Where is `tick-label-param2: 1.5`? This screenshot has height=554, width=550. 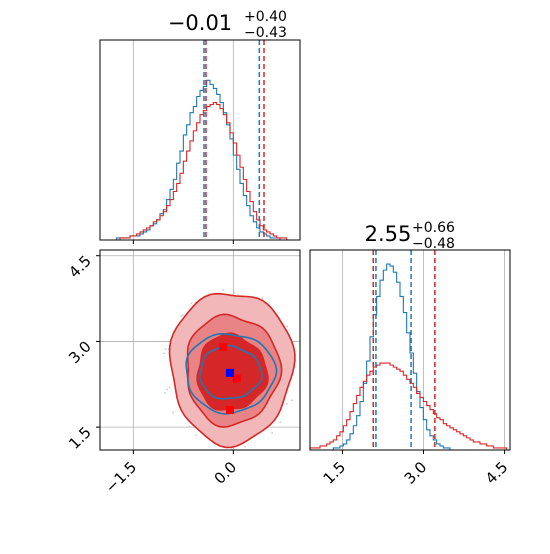 tick-label-param2: 1.5 is located at coordinates (335, 473).